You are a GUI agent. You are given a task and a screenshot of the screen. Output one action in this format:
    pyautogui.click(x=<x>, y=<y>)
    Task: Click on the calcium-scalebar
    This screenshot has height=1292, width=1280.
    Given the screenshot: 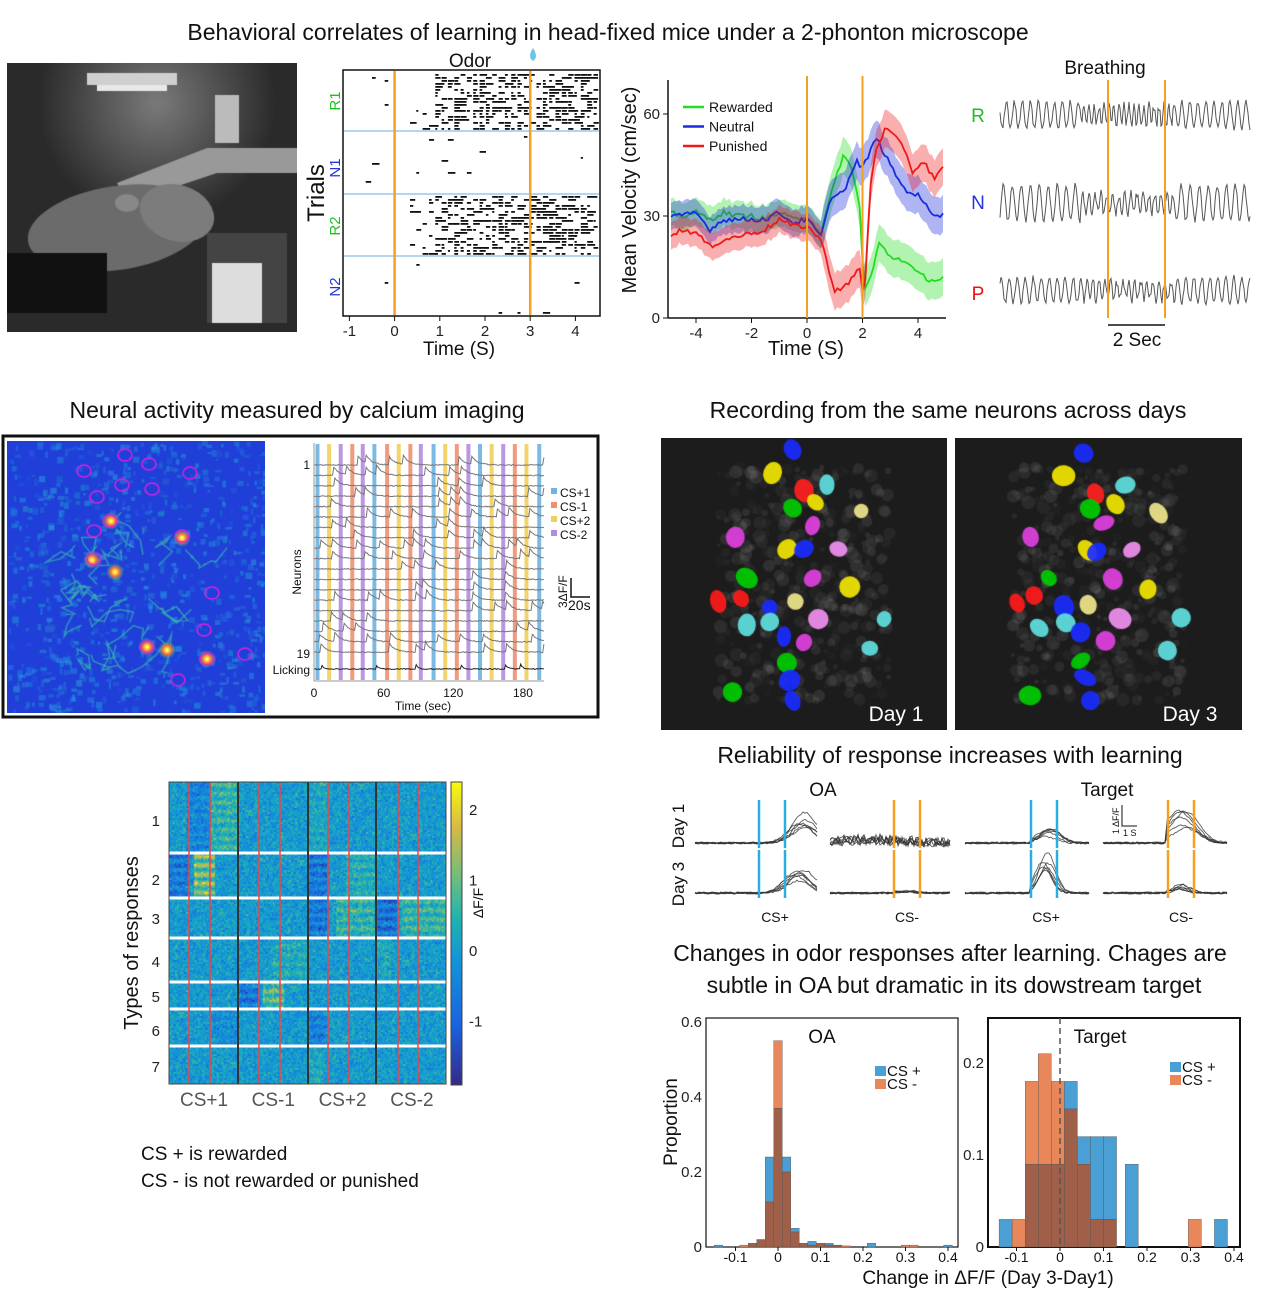 What is the action you would take?
    pyautogui.click(x=580, y=588)
    